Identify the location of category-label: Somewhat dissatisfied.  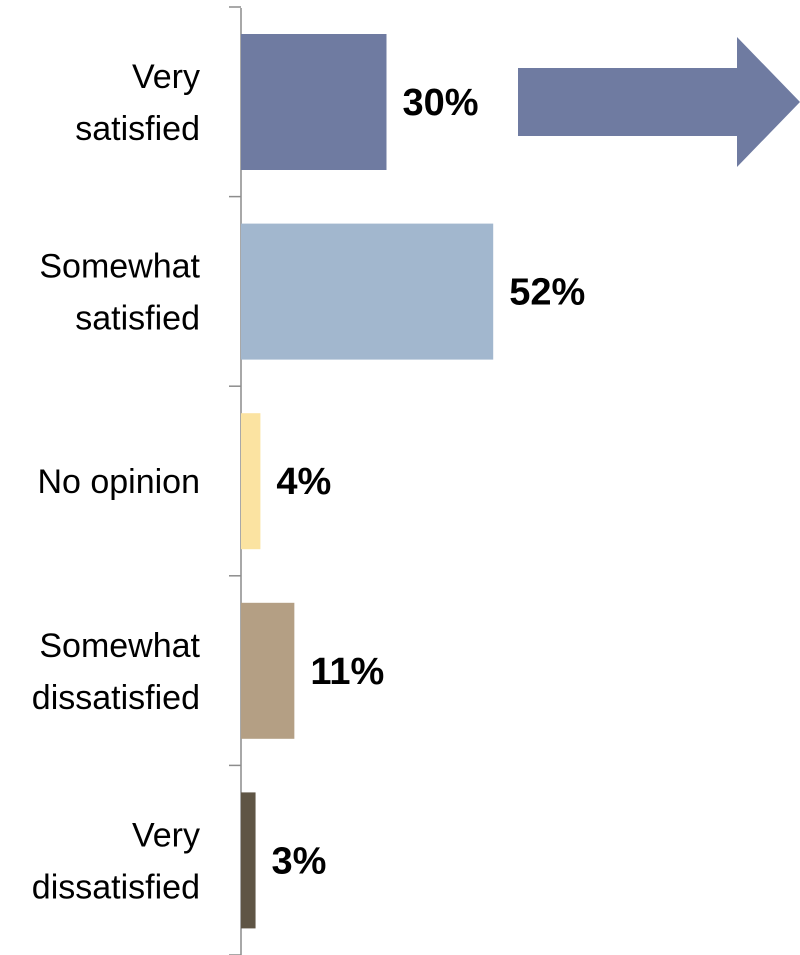
(116, 672).